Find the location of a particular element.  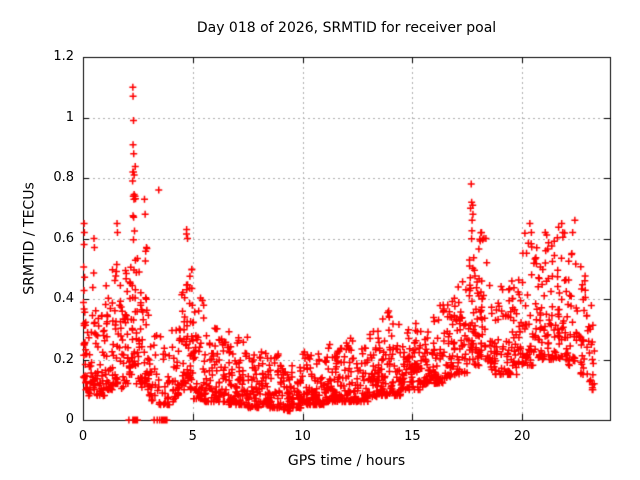

x-tick-label: 10 is located at coordinates (302, 436).